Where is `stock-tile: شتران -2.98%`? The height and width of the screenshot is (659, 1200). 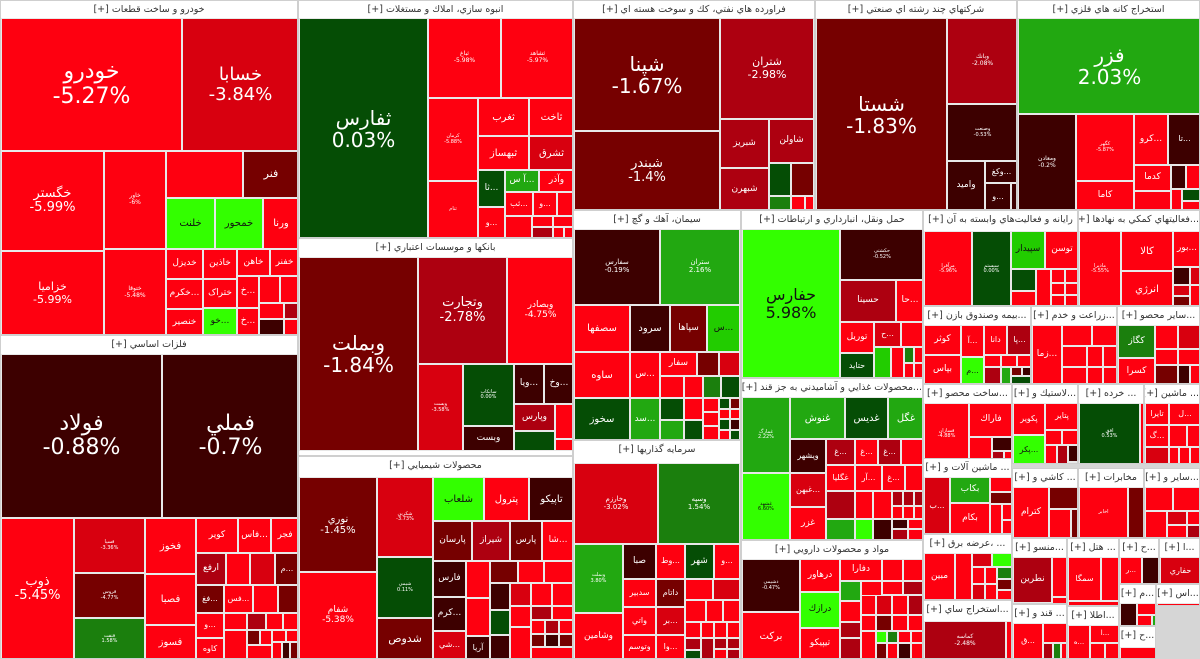
stock-tile: شتران -2.98% is located at coordinates (767, 68).